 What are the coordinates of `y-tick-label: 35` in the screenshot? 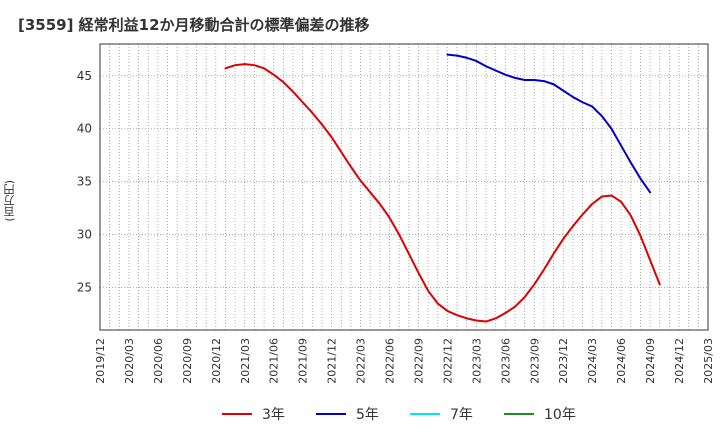 It's located at (84, 182).